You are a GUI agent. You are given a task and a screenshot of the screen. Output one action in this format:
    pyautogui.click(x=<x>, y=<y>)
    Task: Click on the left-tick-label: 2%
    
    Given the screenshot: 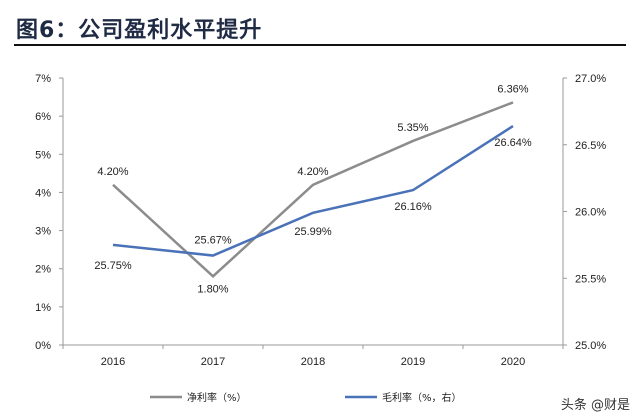 What is the action you would take?
    pyautogui.click(x=43, y=270)
    